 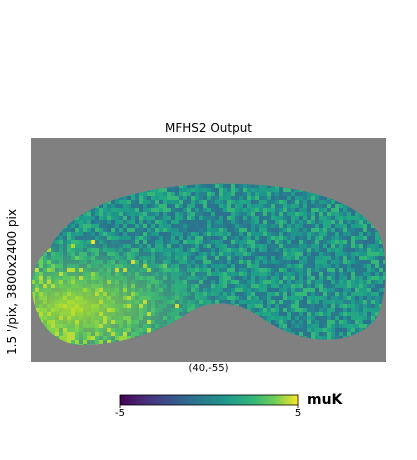 I want to click on colorbar-tick-label-max: 5, so click(x=298, y=413).